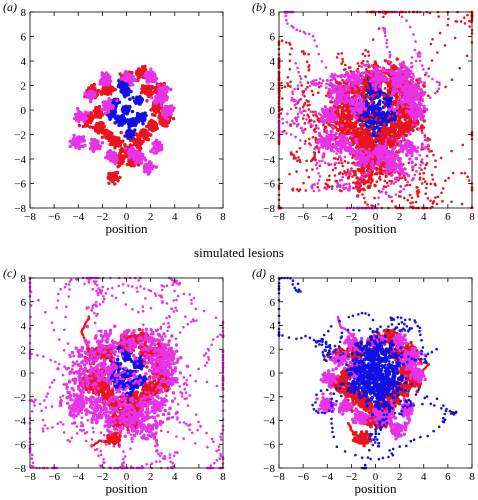 This screenshot has height=500, width=478. I want to click on x-tick-label: 8, so click(223, 217).